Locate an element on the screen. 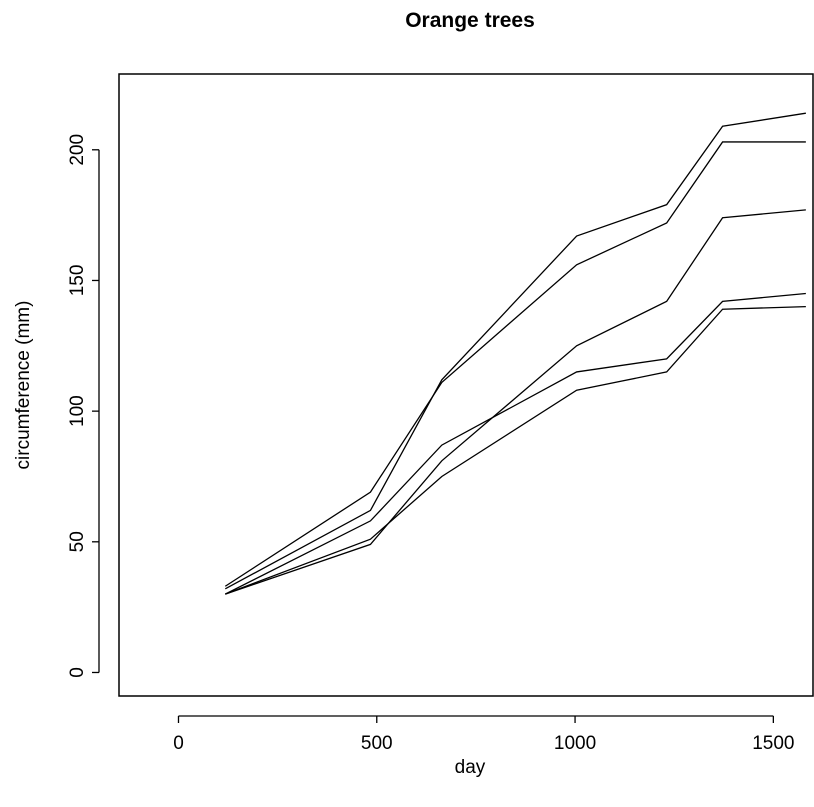 The width and height of the screenshot is (814, 807). y-tick-label: 150 is located at coordinates (77, 281).